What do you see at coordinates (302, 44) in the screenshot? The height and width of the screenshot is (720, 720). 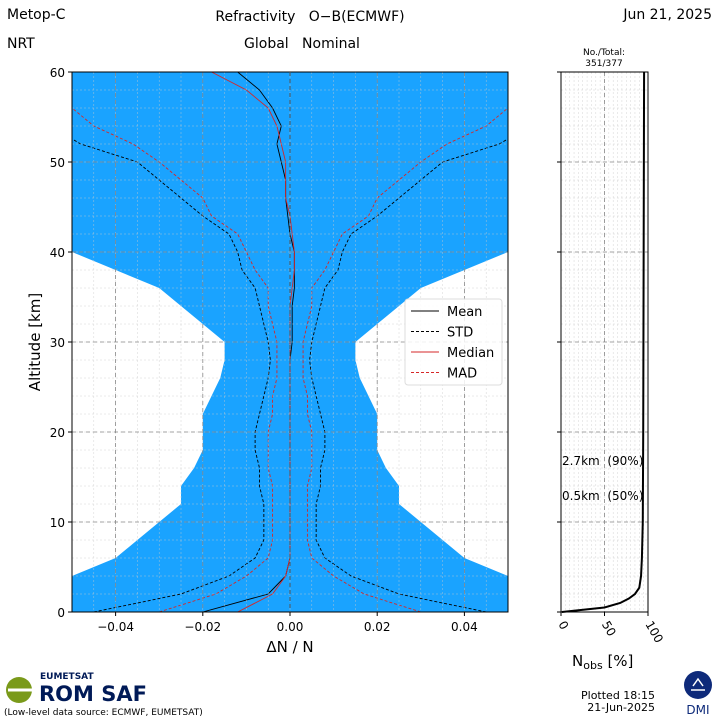 I see `region: Global Nominal` at bounding box center [302, 44].